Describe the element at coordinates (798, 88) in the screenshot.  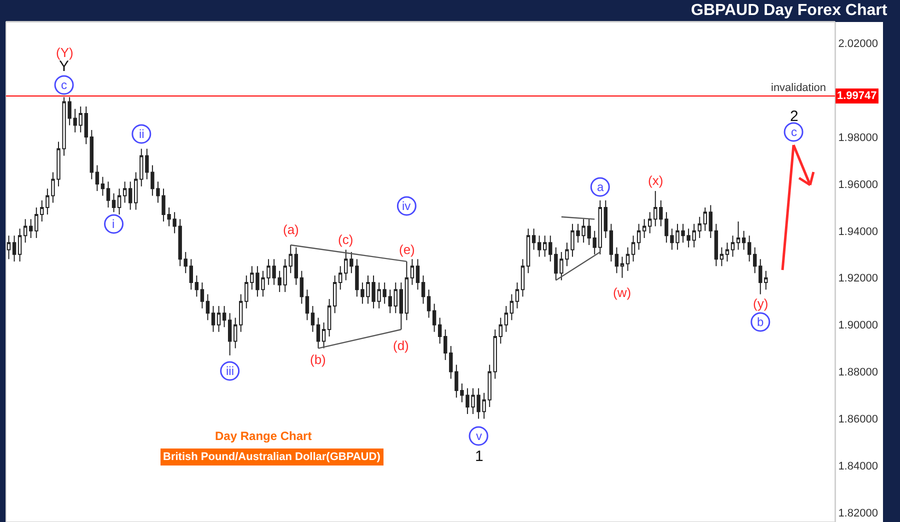
I see `annotation: invalidation` at that location.